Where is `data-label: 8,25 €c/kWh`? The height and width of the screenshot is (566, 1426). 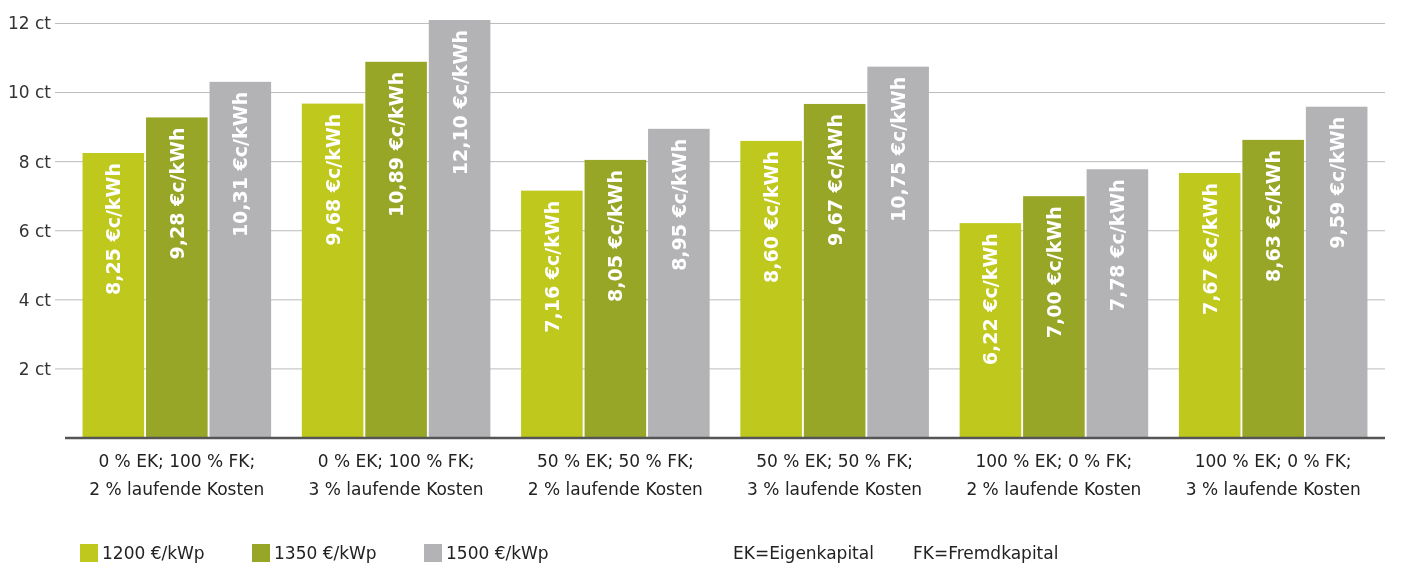
data-label: 8,25 €c/kWh is located at coordinates (113, 229).